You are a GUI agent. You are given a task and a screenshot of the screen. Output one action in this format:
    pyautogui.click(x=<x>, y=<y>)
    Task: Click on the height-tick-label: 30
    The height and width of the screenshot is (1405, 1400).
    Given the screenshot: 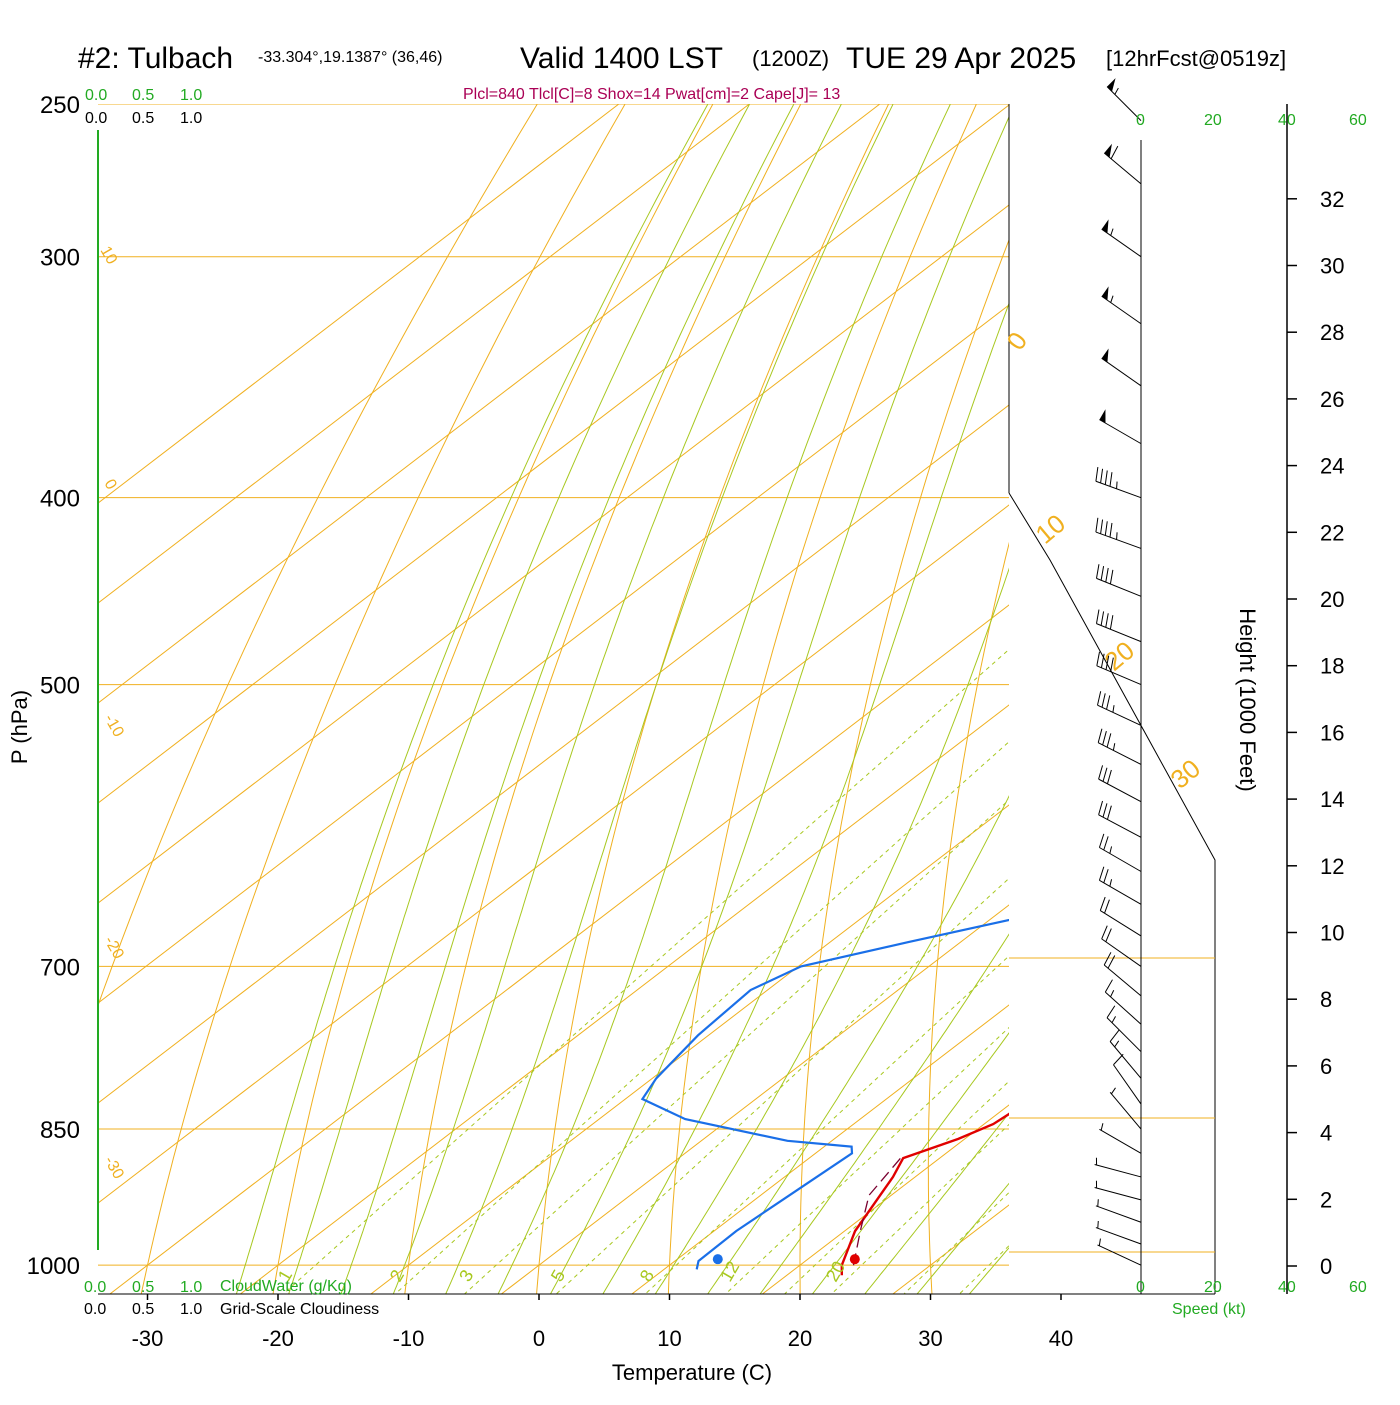 What is the action you would take?
    pyautogui.click(x=1332, y=266)
    